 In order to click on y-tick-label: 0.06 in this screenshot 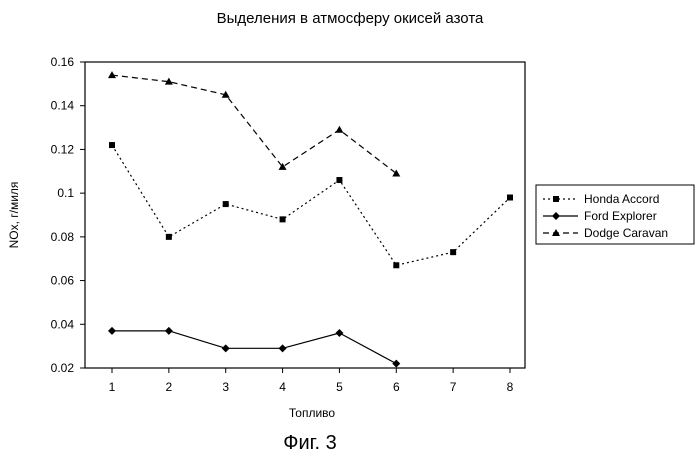, I will do `click(63, 281)`.